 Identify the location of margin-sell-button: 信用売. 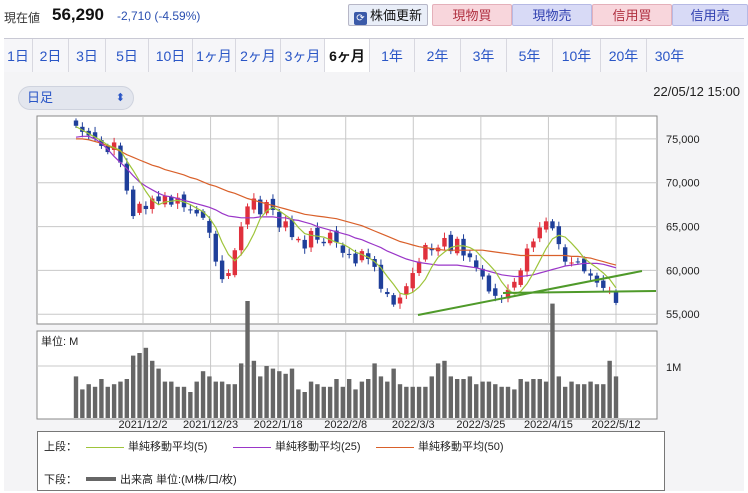
(710, 15).